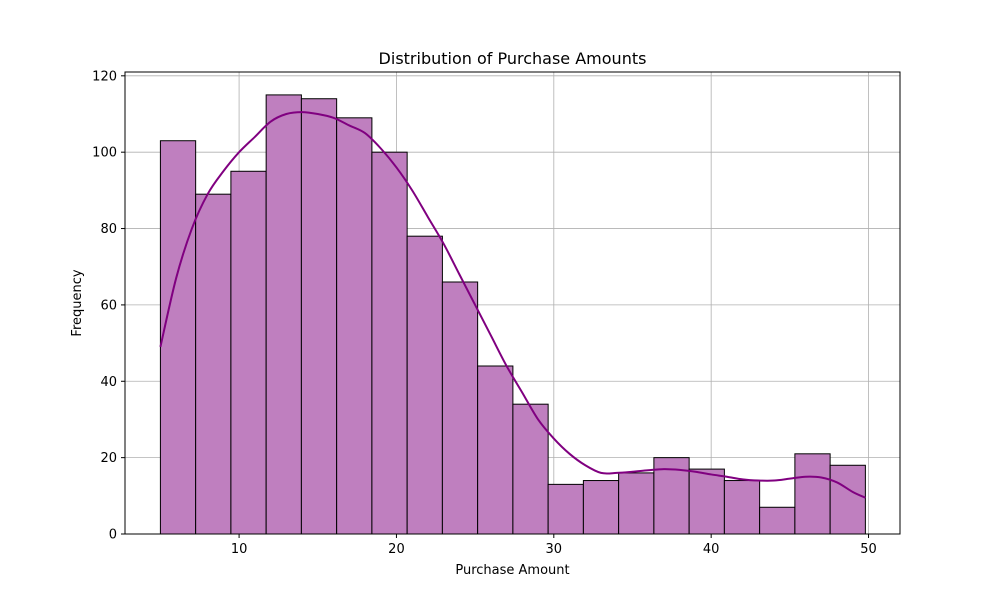  I want to click on x-tick-label-50: 50, so click(868, 549).